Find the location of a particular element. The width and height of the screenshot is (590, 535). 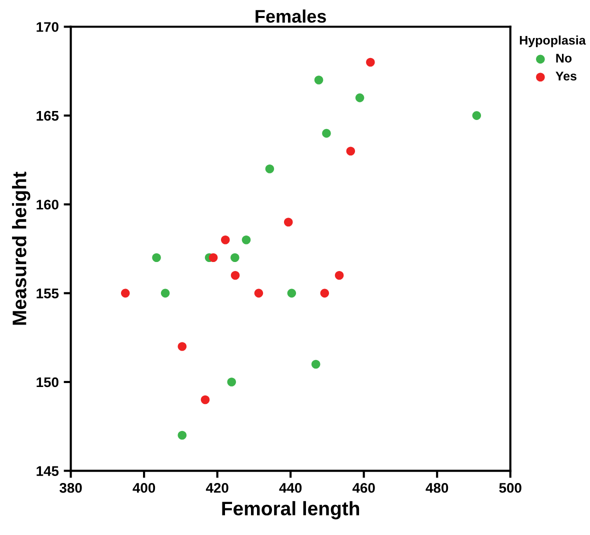

x-tick-label: 400 is located at coordinates (144, 487).